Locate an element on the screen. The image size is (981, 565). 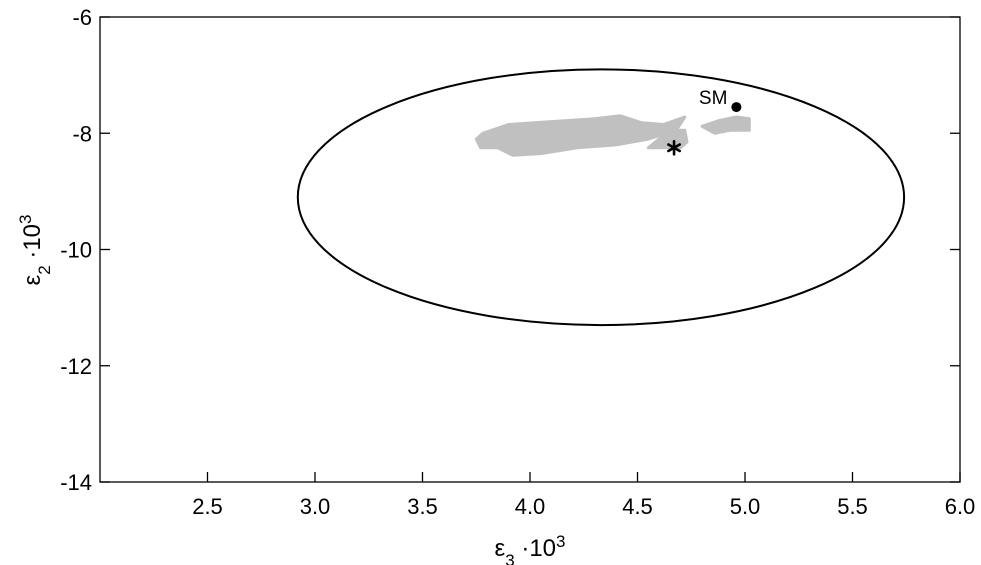
sm-point is located at coordinates (736, 107).